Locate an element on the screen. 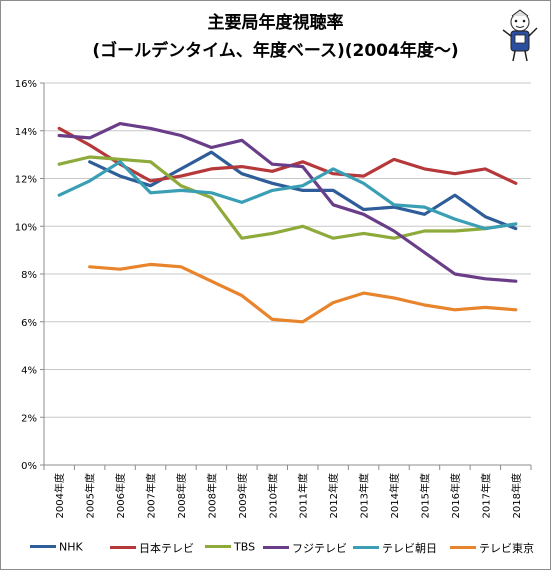  y-tick-labels: 0% 2% 4% 6% 8% 10% 12% 14% 16% is located at coordinates (26, 275).